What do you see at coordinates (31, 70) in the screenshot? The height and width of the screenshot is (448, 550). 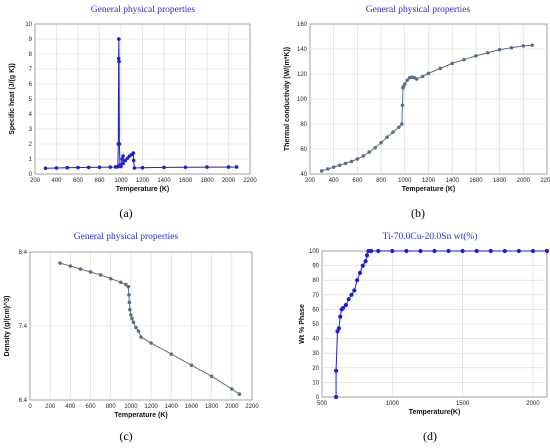 I see `y-tick-label: 7` at bounding box center [31, 70].